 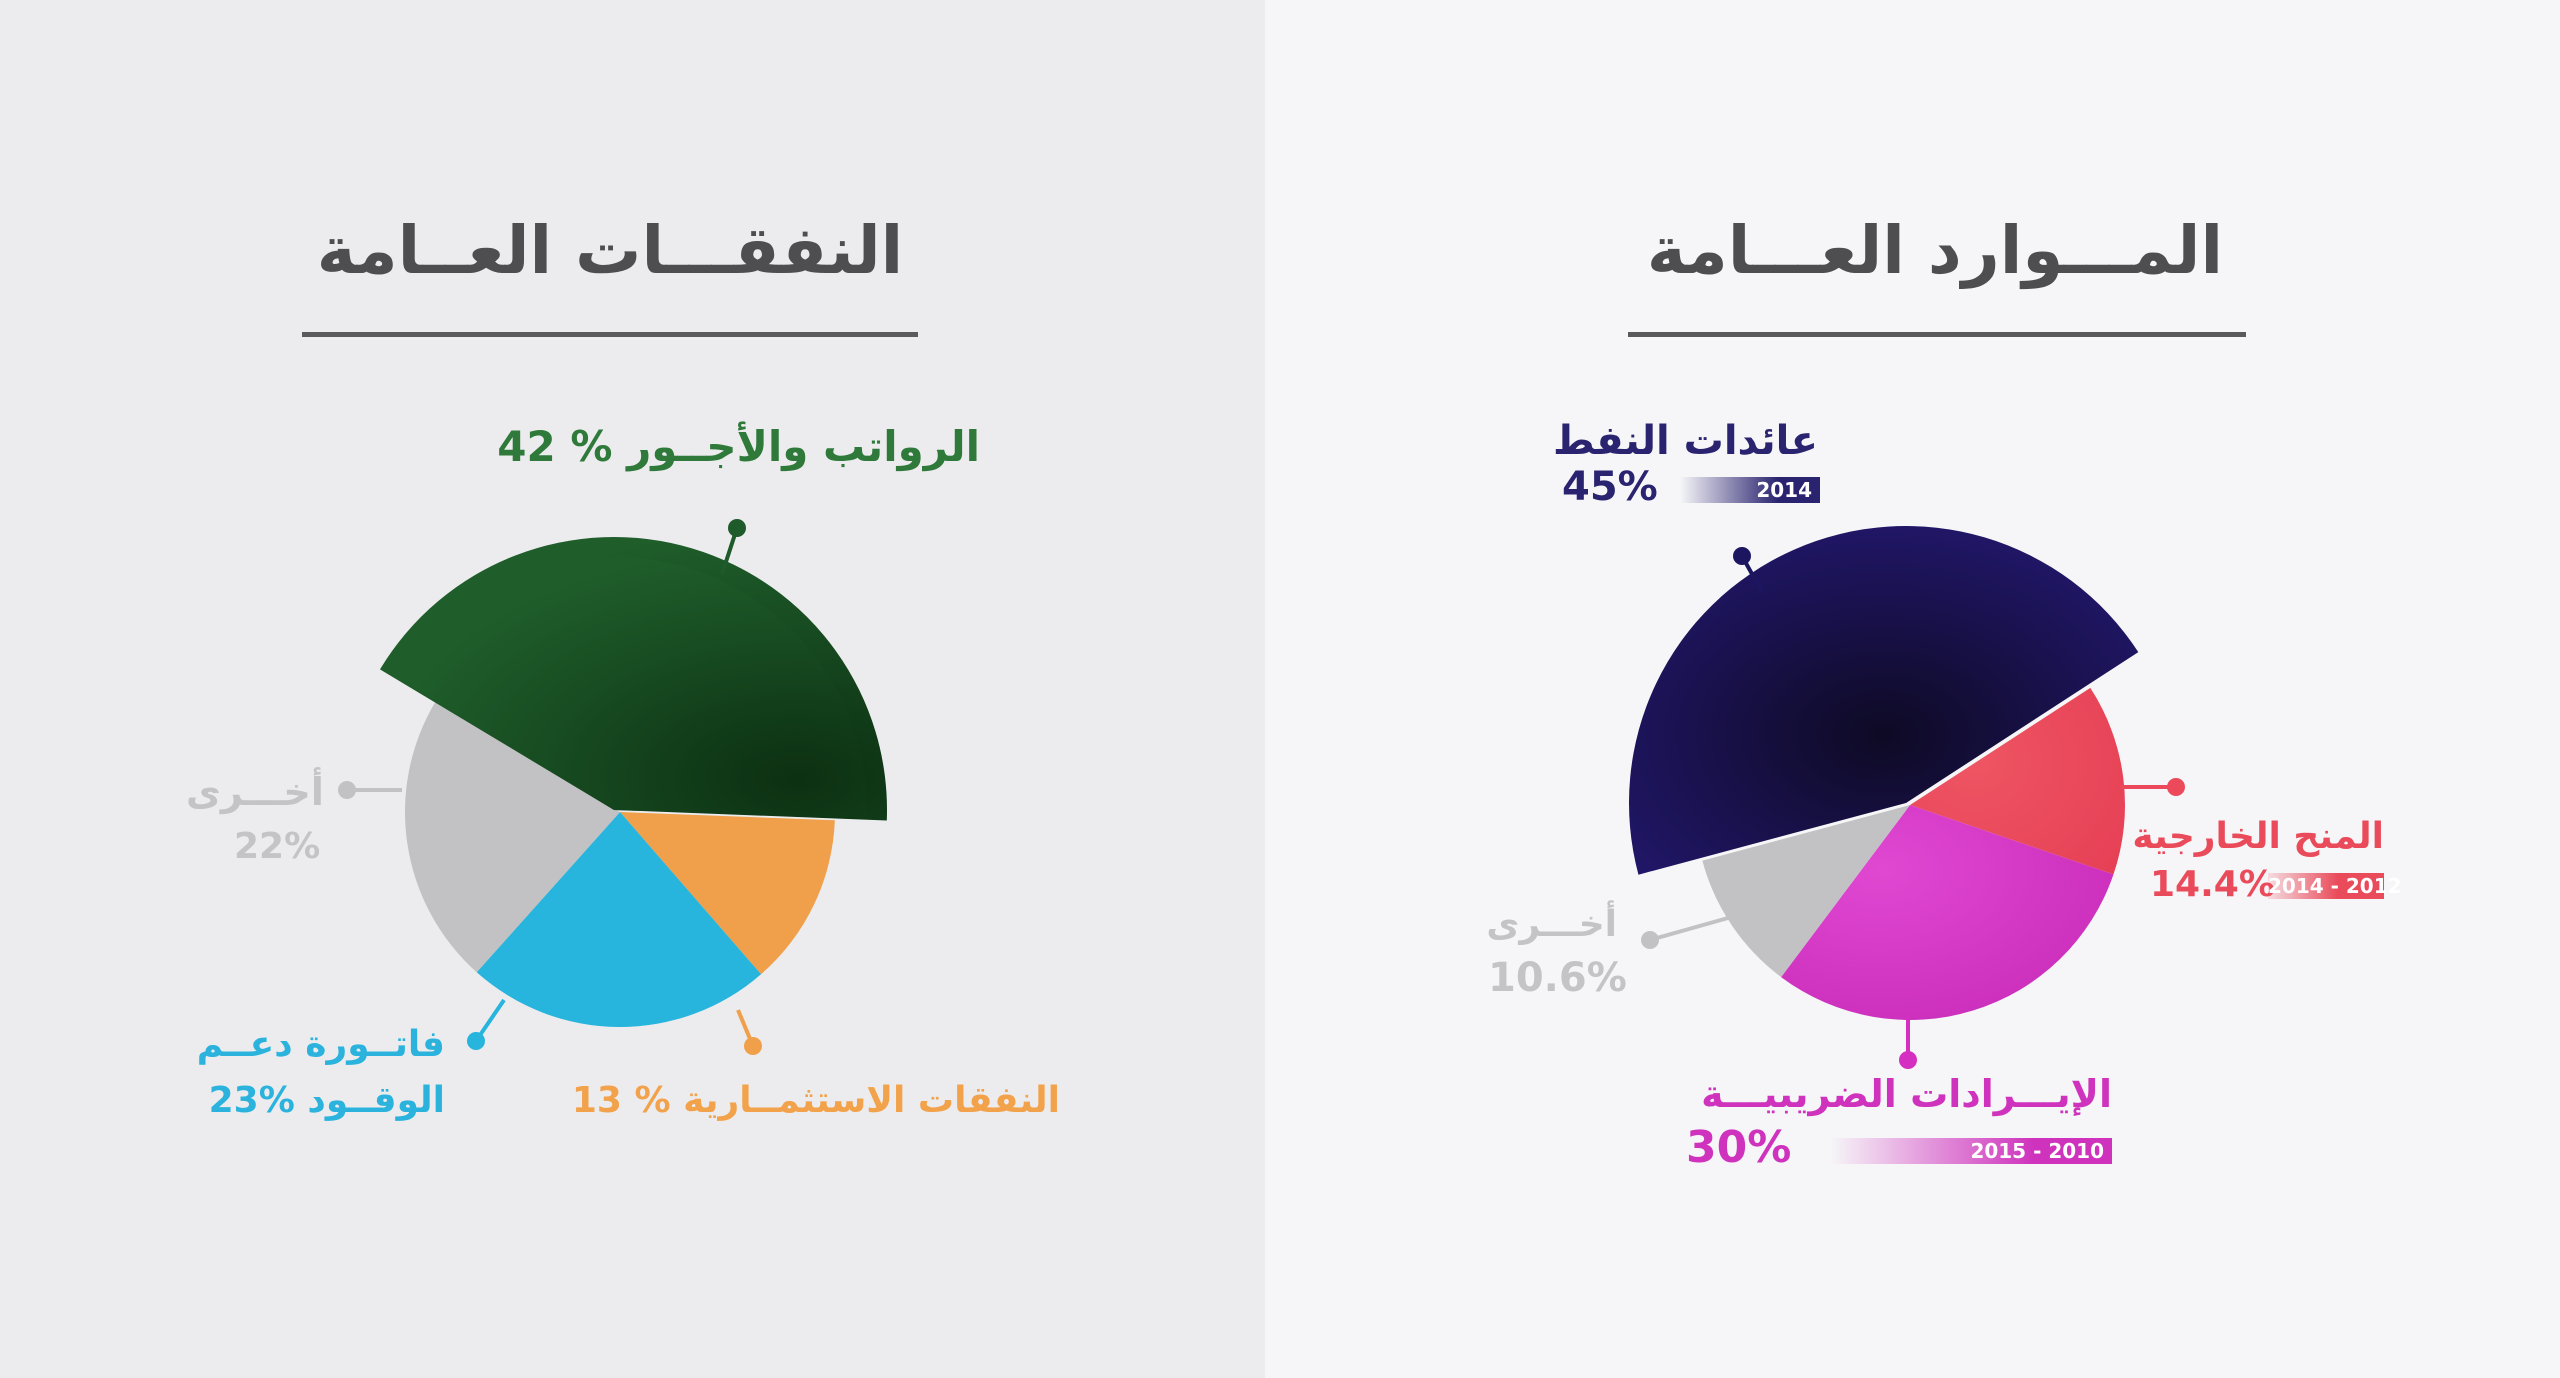 What do you see at coordinates (1739, 1147) in the screenshot?
I see `label-tax-value: 30%` at bounding box center [1739, 1147].